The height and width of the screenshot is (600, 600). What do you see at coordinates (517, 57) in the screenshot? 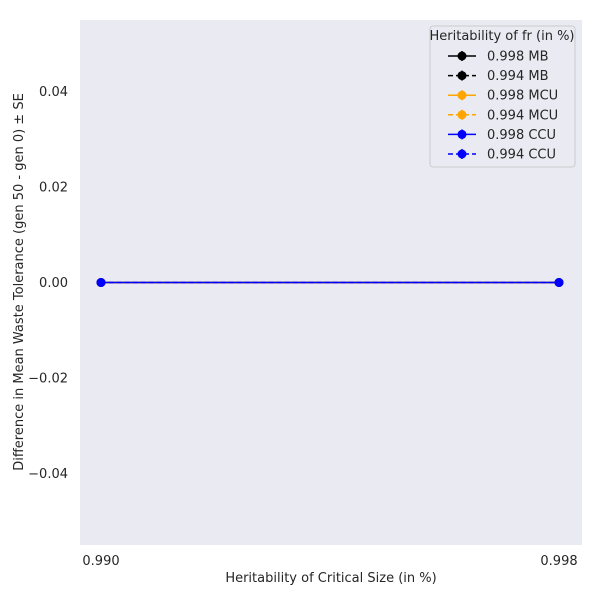
I see `legend-label: 0.998 MB` at bounding box center [517, 57].